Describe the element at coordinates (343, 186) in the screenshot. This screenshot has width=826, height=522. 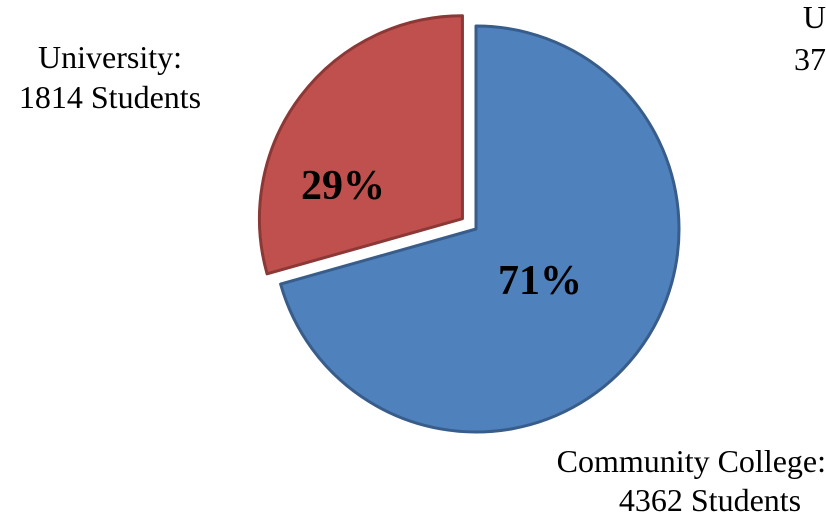
I see `percent-label-university: 29%` at that location.